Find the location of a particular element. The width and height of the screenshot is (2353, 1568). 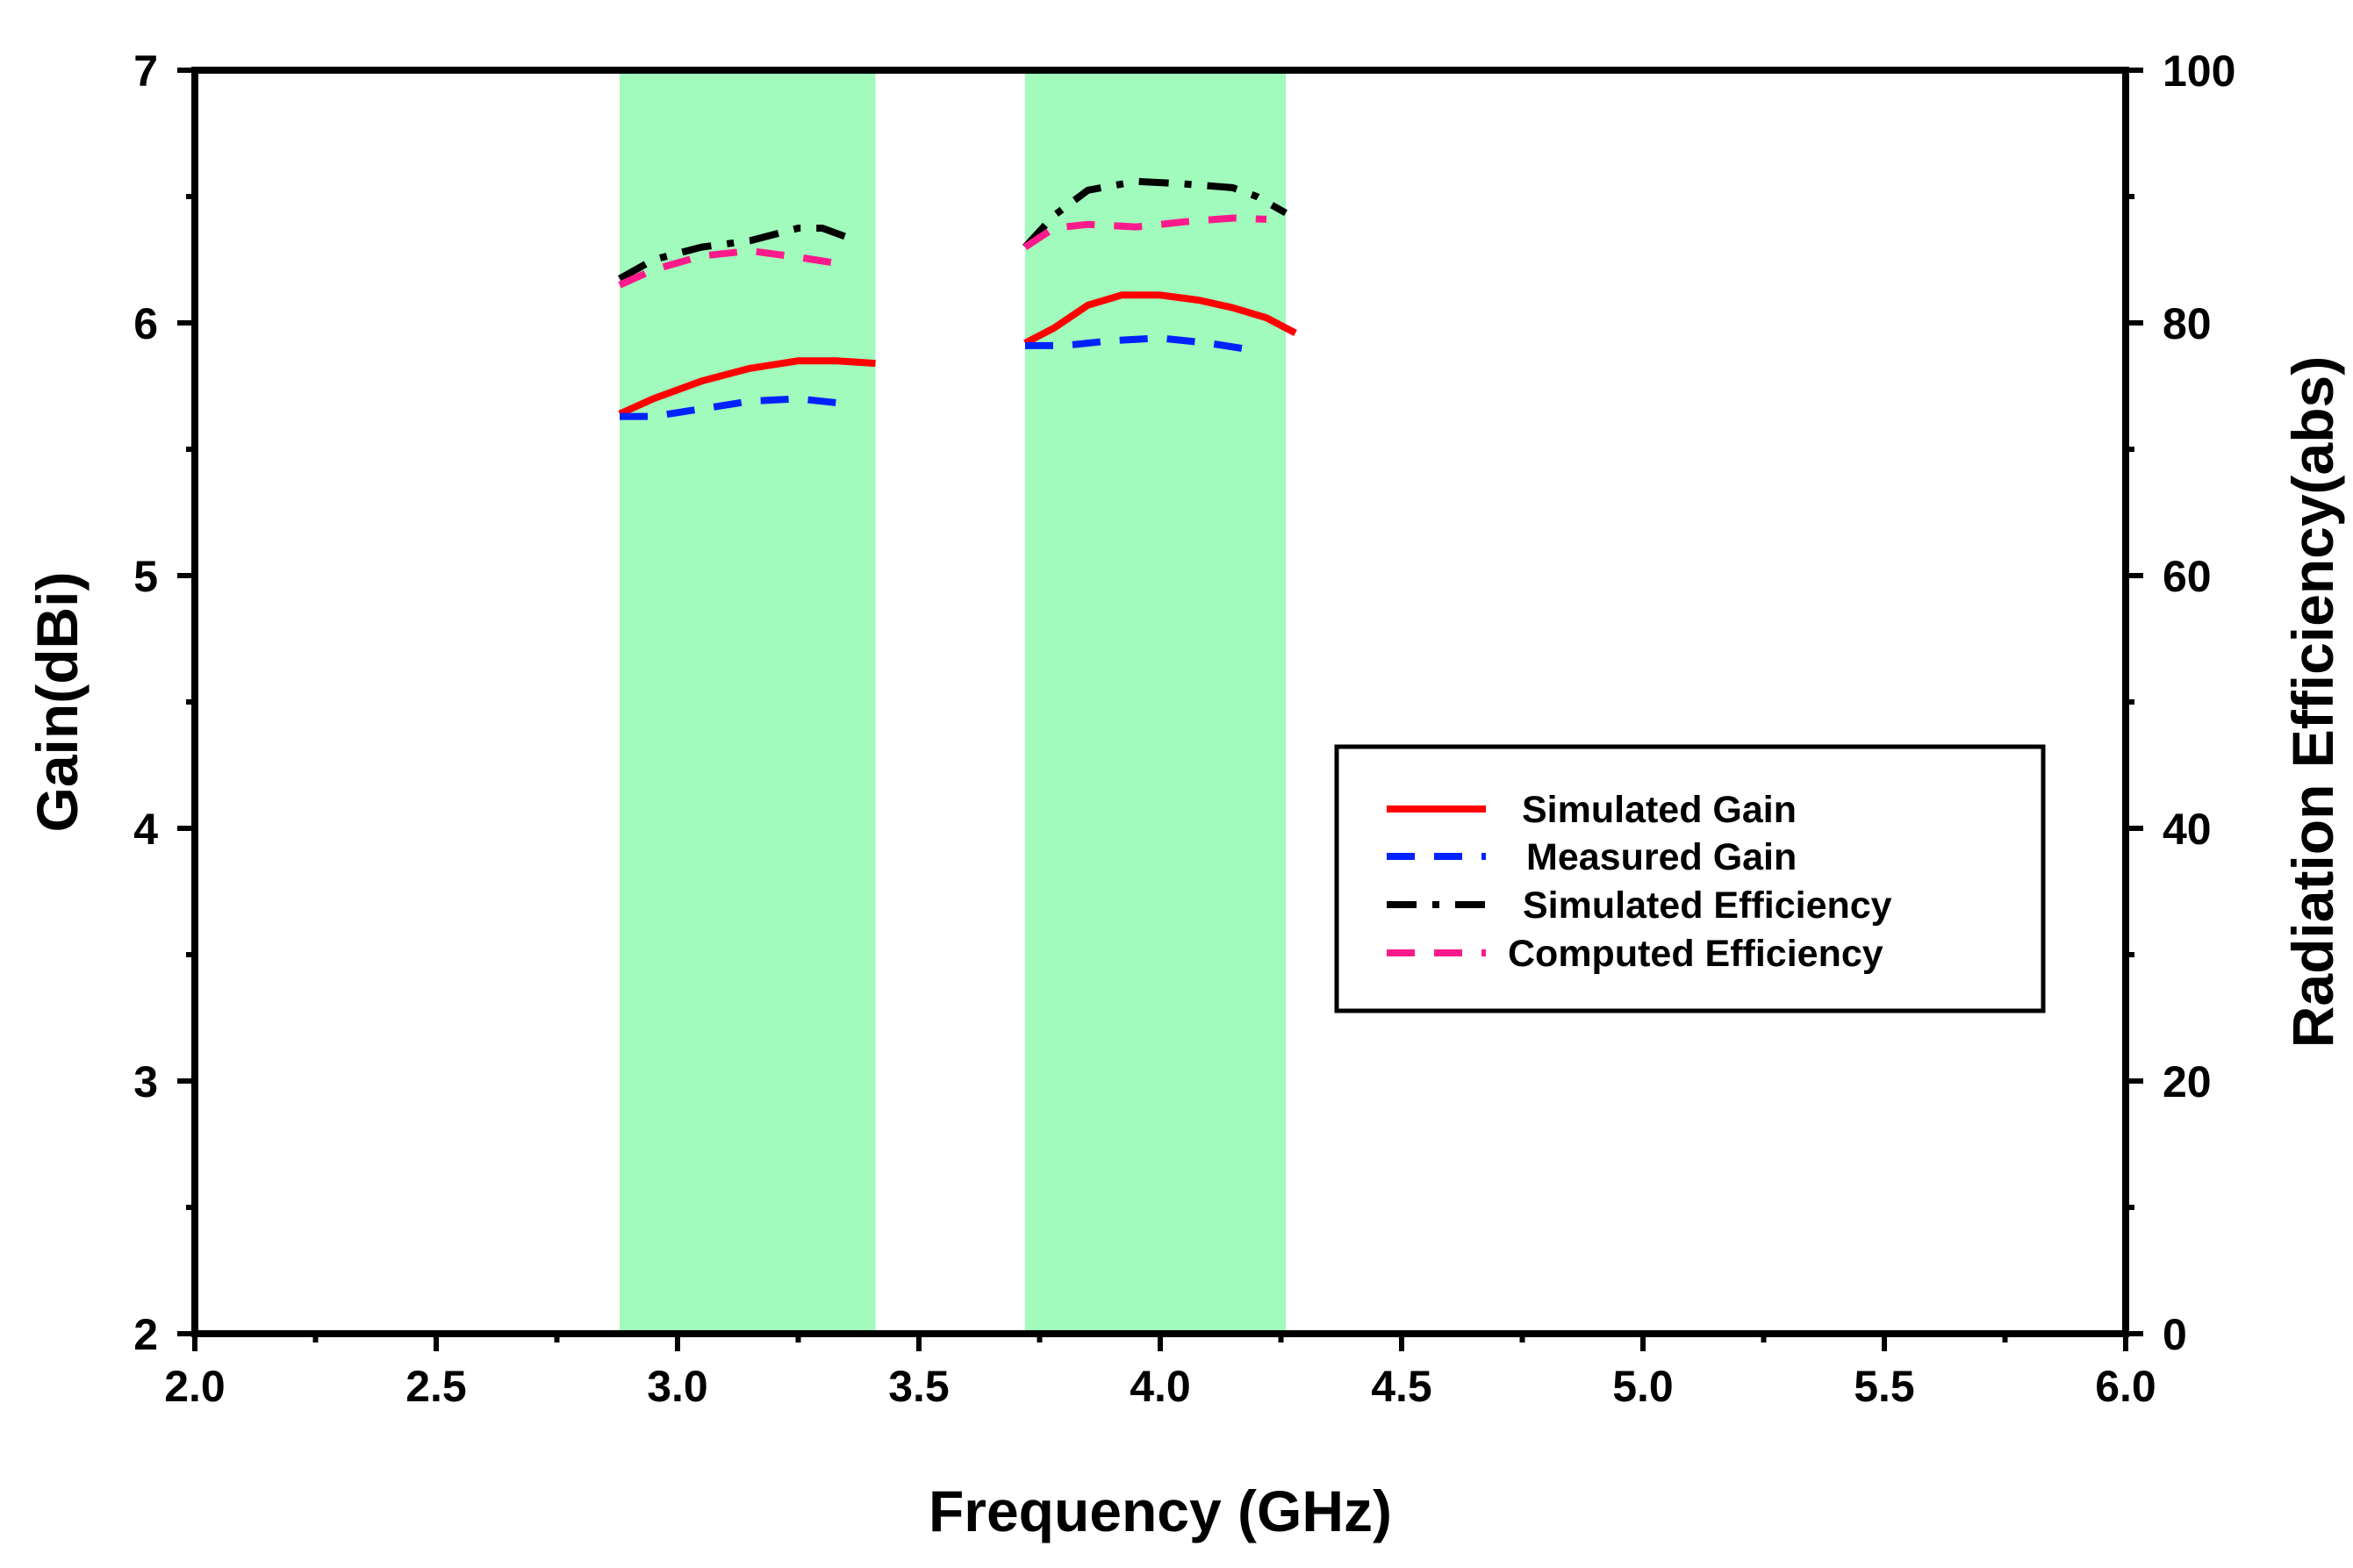

legend-label-3: Simulated Efficiency is located at coordinates (1707, 905).